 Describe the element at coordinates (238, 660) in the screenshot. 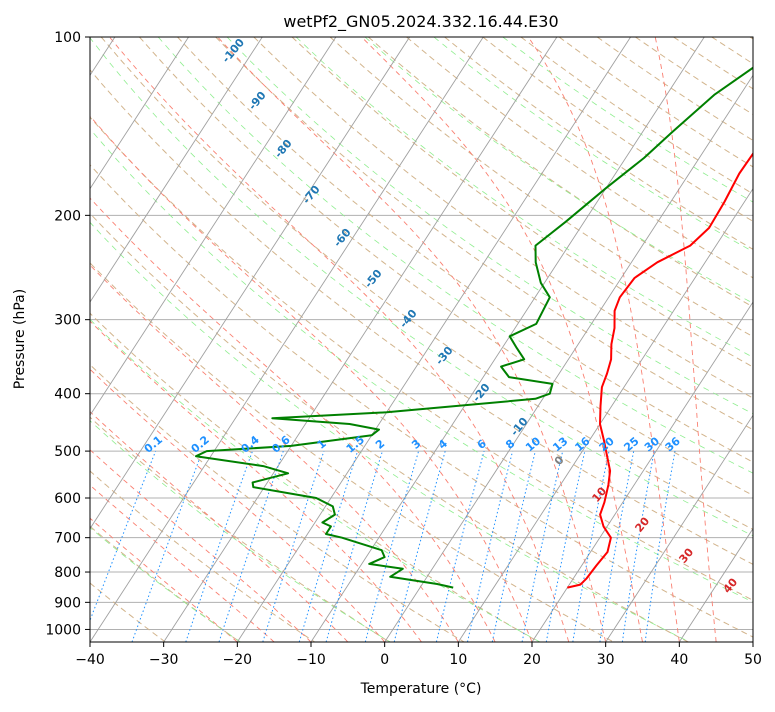

I see `x-tick-label: −20` at that location.